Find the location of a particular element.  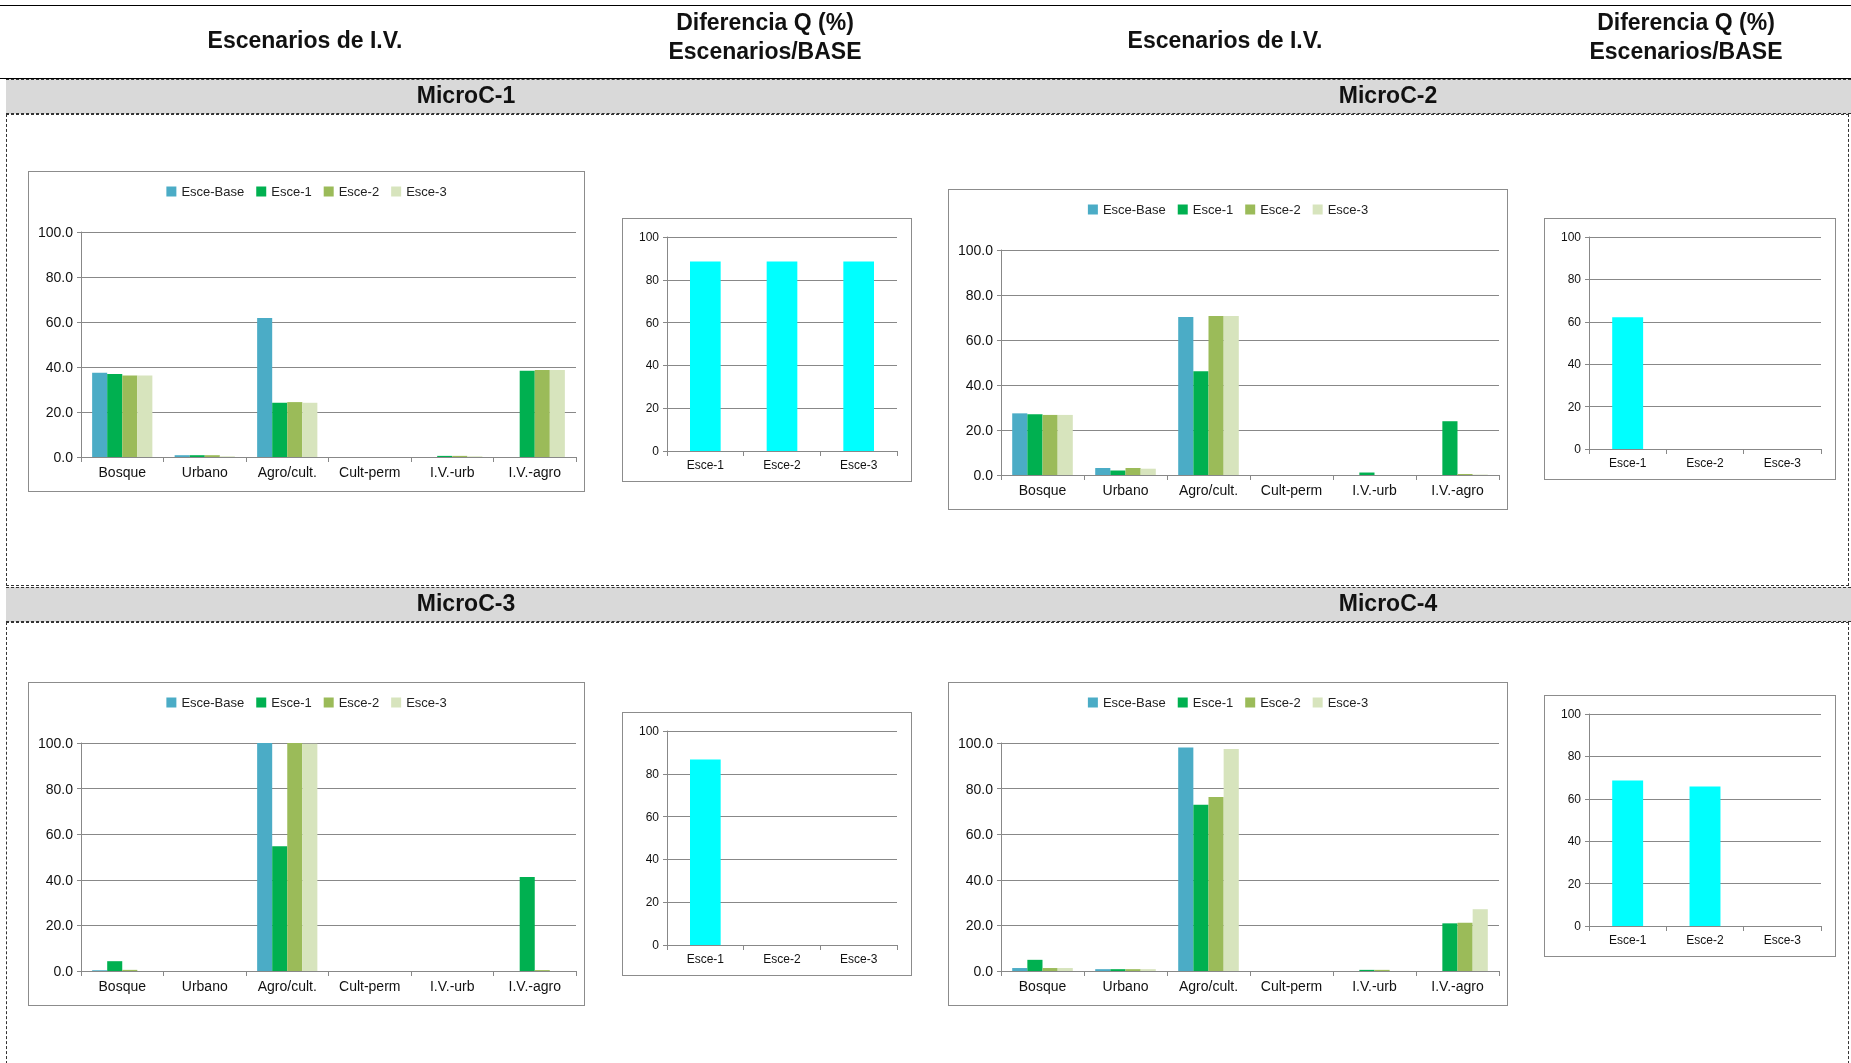

y-tick-label: 40 is located at coordinates (1574, 841).